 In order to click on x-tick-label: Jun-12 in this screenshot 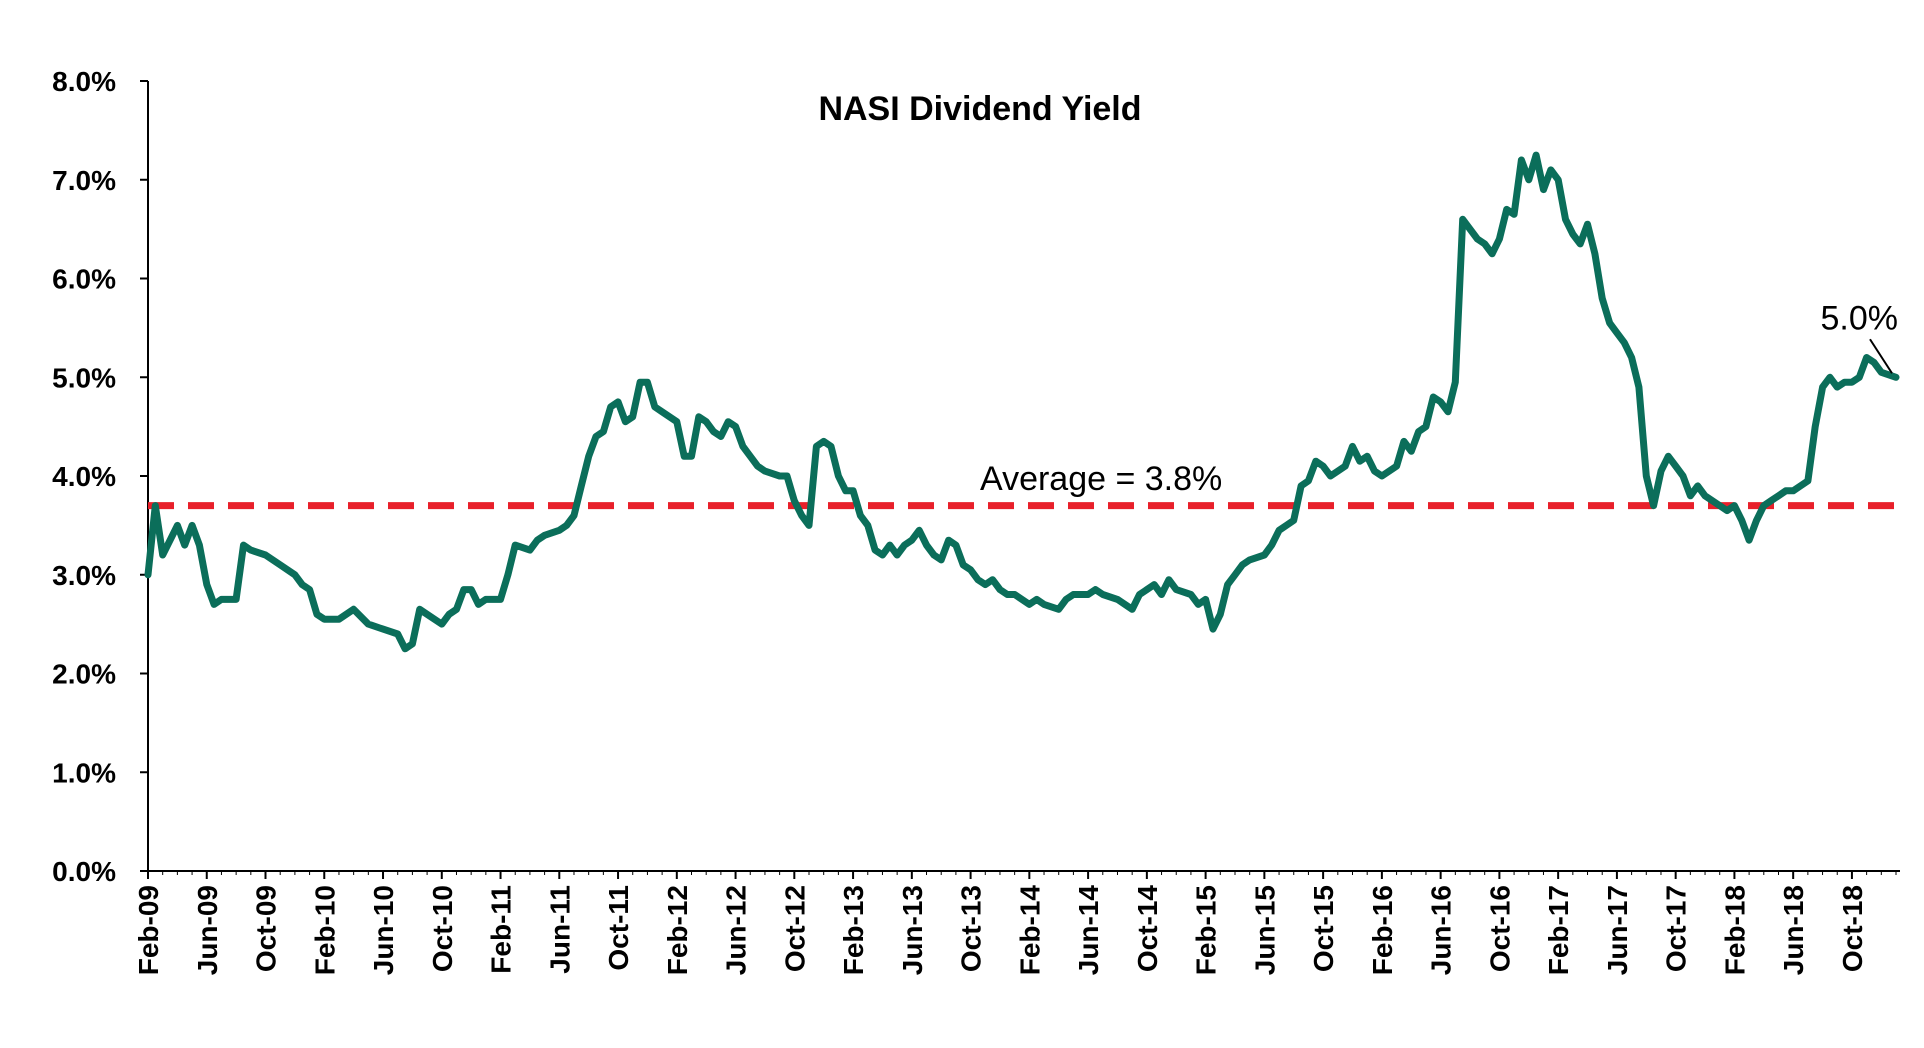, I will do `click(736, 930)`.